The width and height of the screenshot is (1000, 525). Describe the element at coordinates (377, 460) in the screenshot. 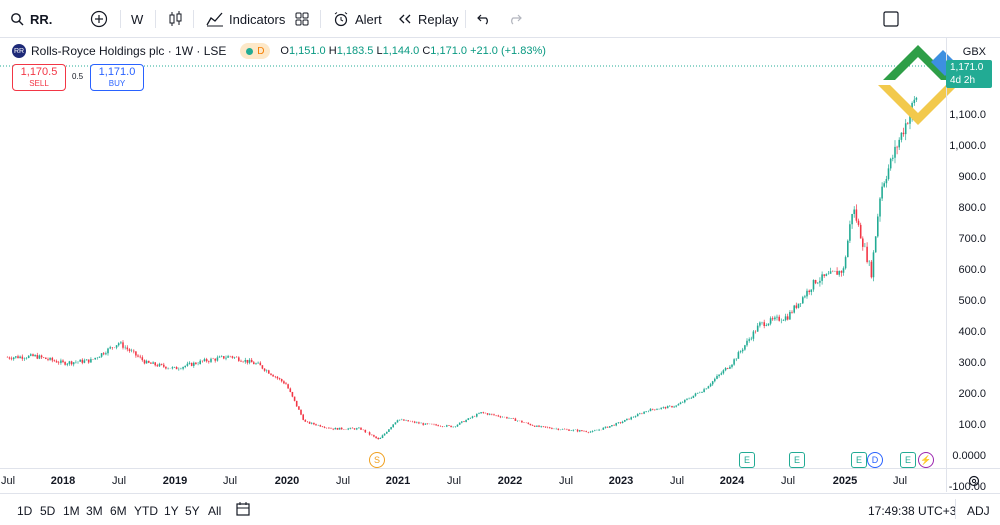

I see `split-marker: S` at that location.